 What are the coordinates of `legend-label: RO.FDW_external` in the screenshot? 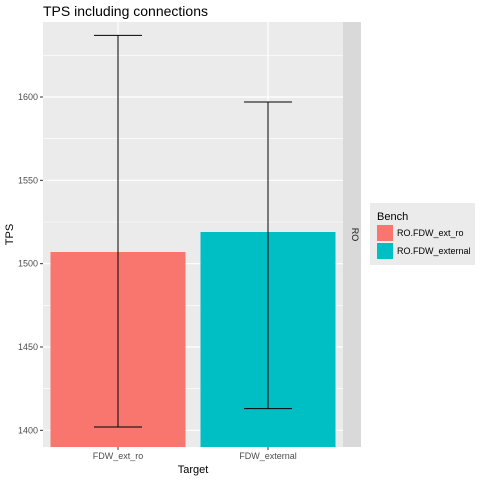 It's located at (434, 251).